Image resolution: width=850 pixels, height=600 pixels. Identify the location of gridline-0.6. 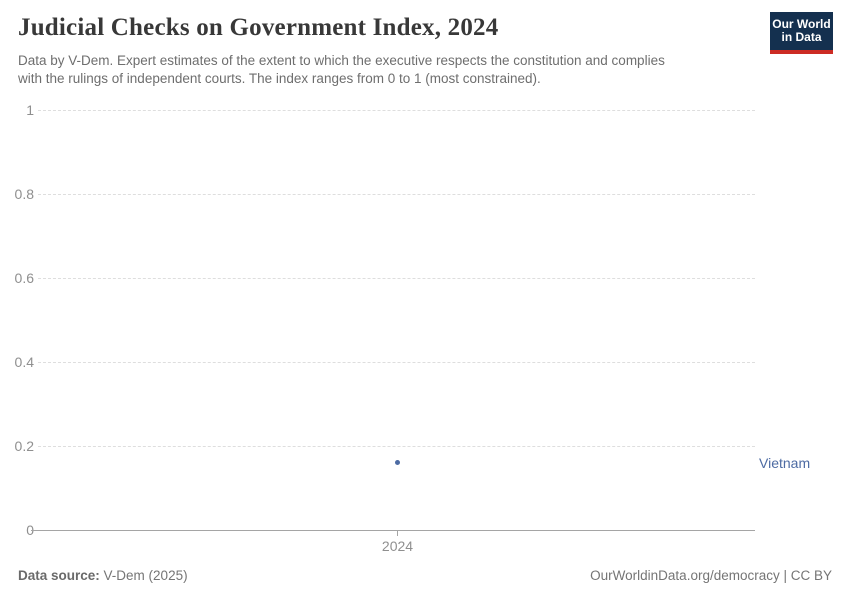
(396, 278).